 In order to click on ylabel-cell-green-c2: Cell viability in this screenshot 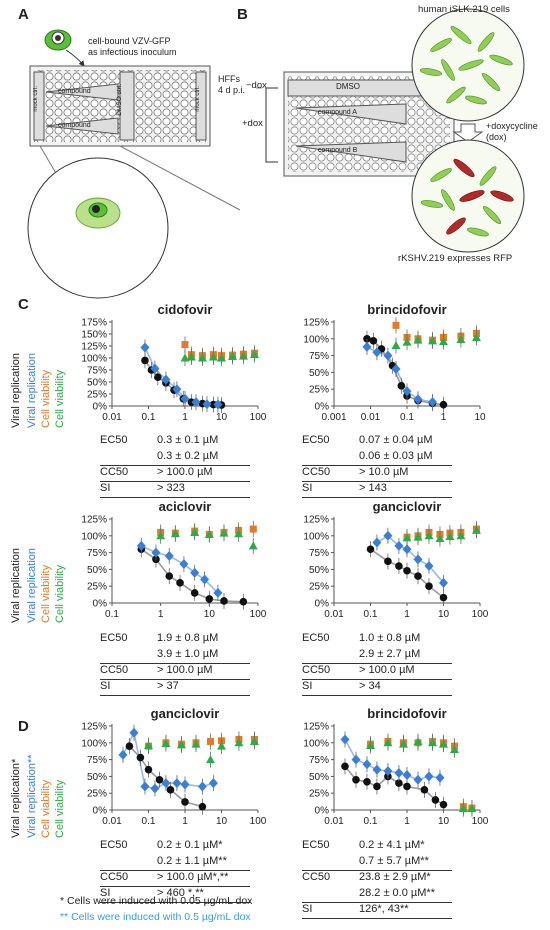, I will do `click(60, 593)`.